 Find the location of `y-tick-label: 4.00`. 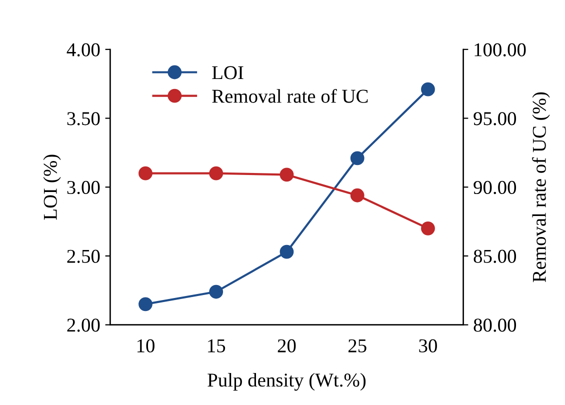

y-tick-label: 4.00 is located at coordinates (83, 49).